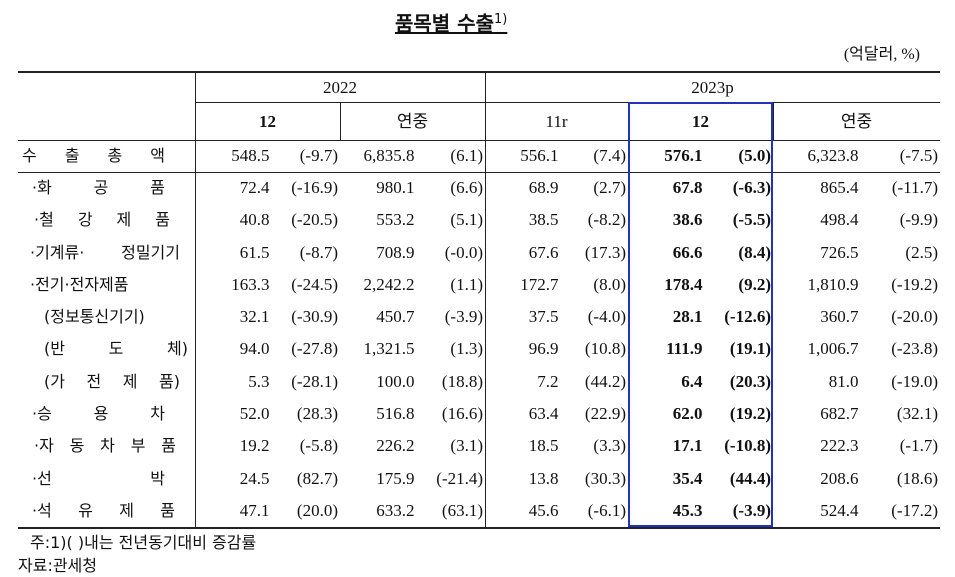 The width and height of the screenshot is (955, 577). Describe the element at coordinates (839, 414) in the screenshot. I see `cell-value: 682.7` at that location.